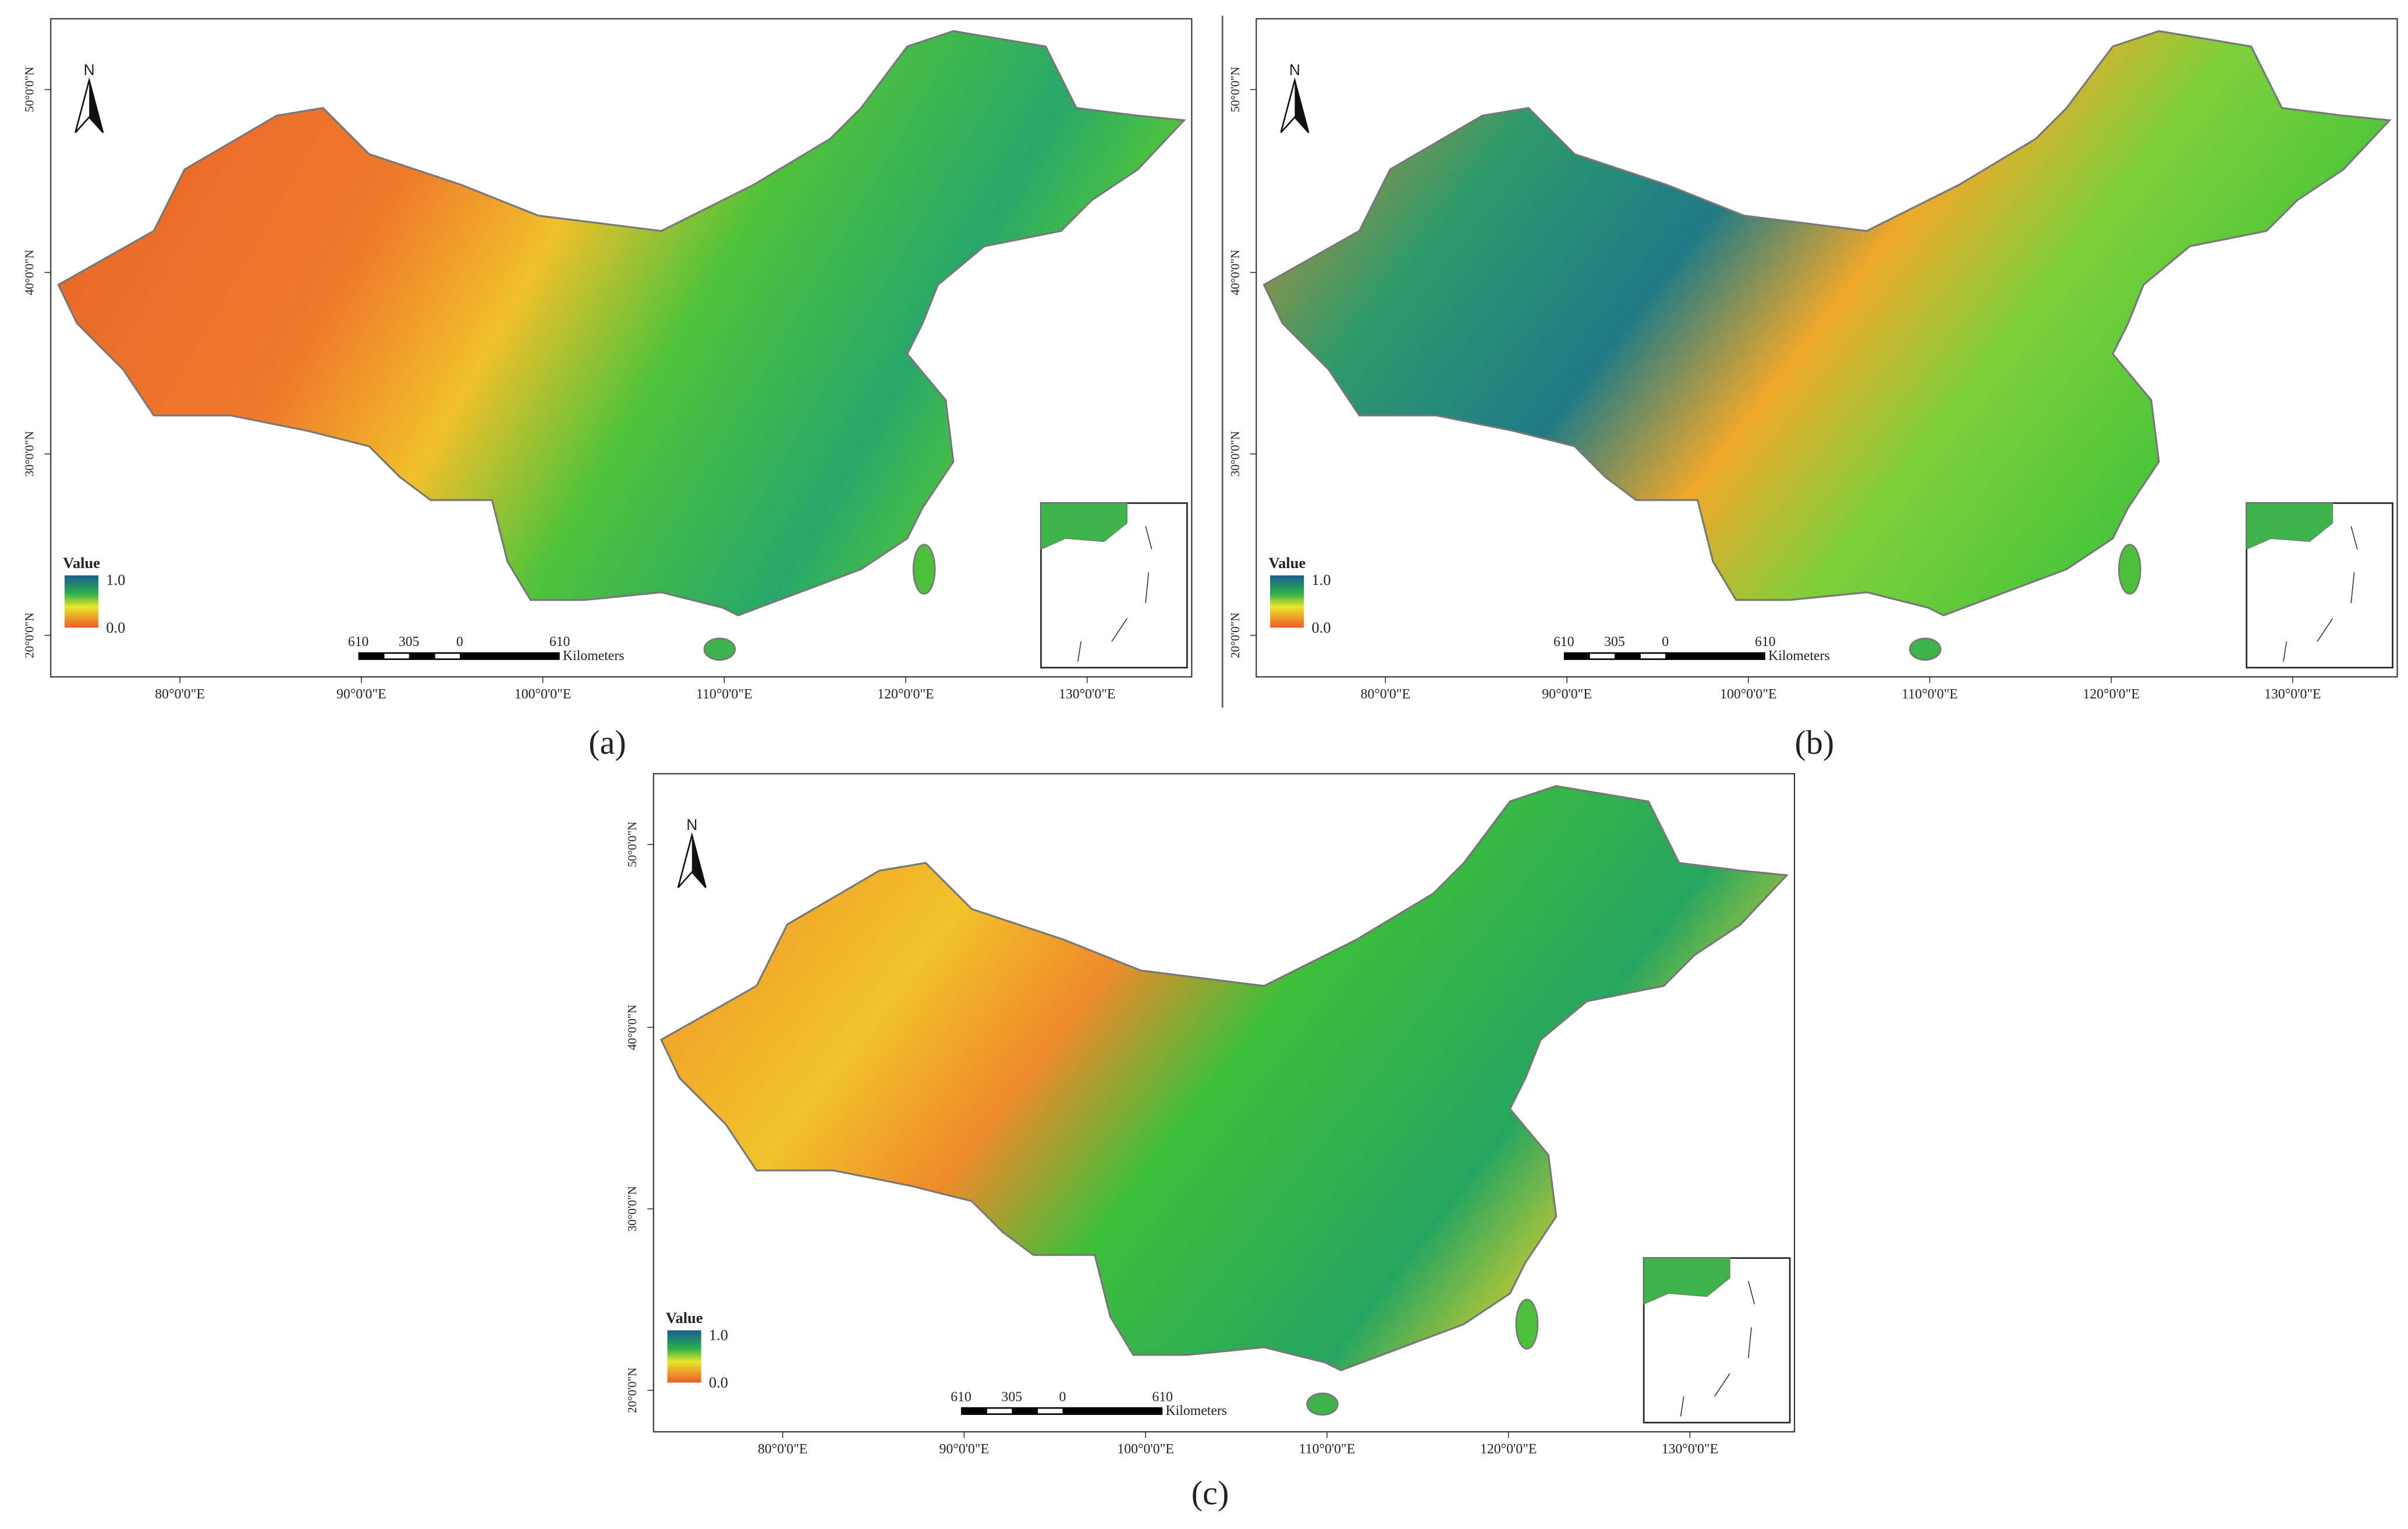  What do you see at coordinates (1210, 1493) in the screenshot?
I see `panel-caption: (c)` at bounding box center [1210, 1493].